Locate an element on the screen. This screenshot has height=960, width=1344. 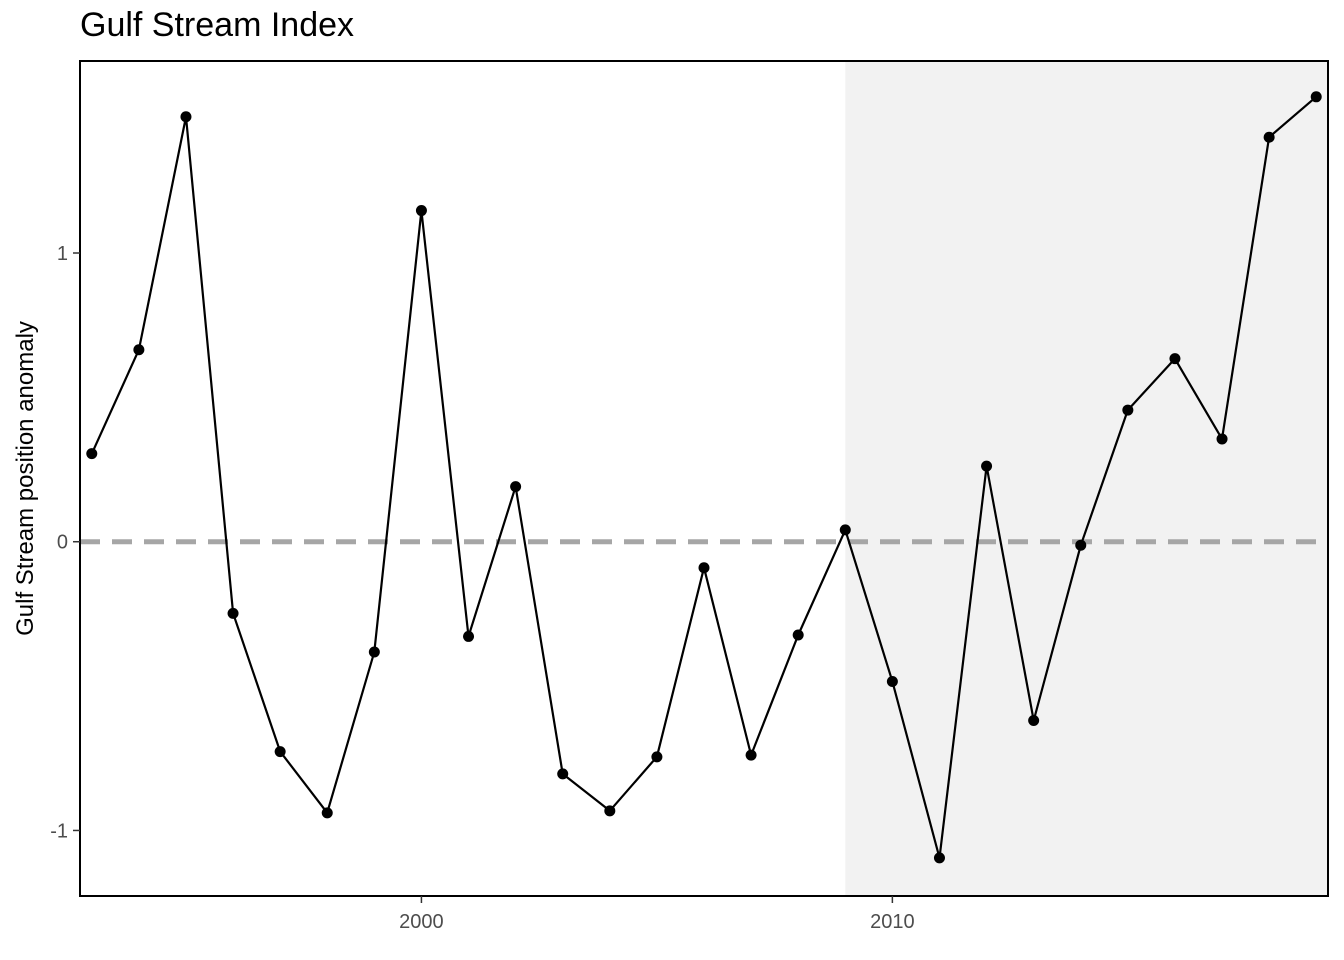
data-point-2000 is located at coordinates (421, 211).